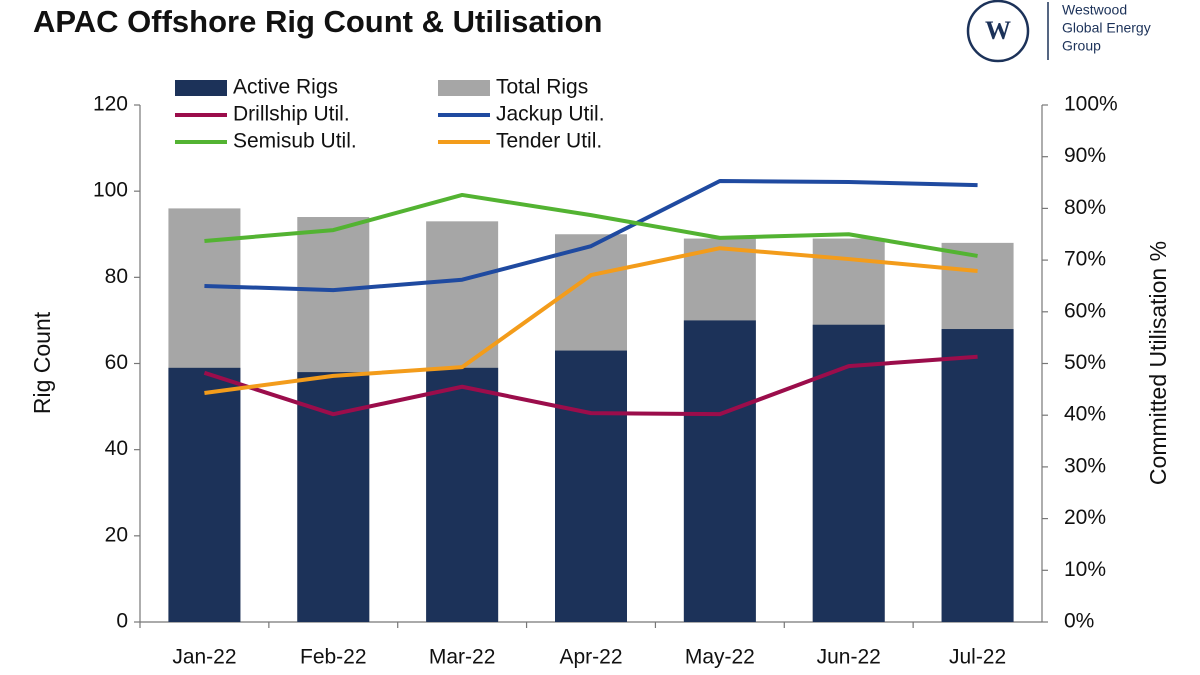  I want to click on y-axis-title: Rig Count, so click(42, 362).